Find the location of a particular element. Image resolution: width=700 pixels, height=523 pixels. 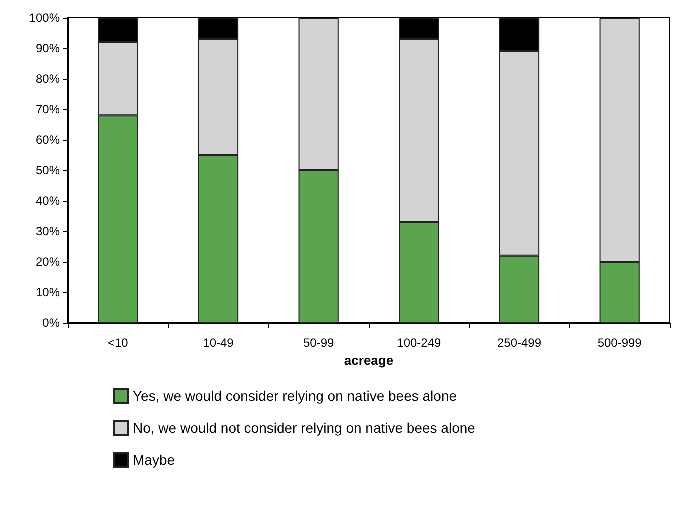

y-tick-label: 70% is located at coordinates (48, 109).